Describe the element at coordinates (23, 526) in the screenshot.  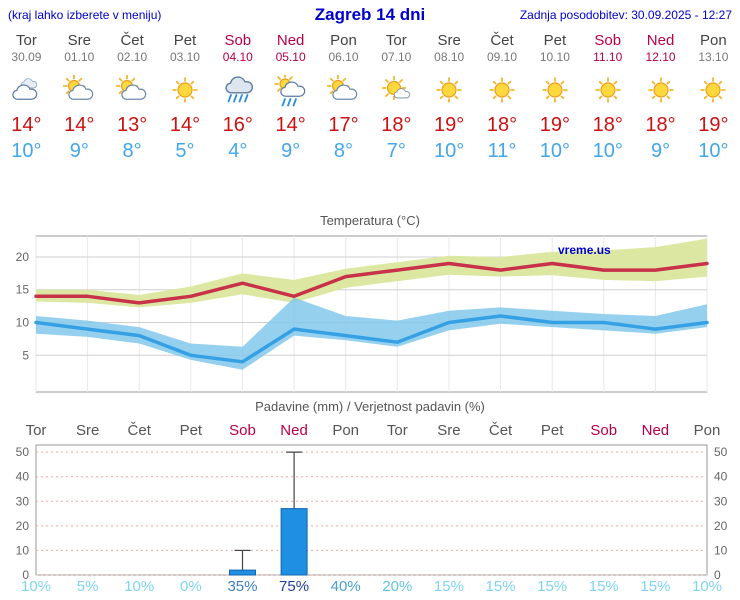
I see `precip-ytick-left: 20` at that location.